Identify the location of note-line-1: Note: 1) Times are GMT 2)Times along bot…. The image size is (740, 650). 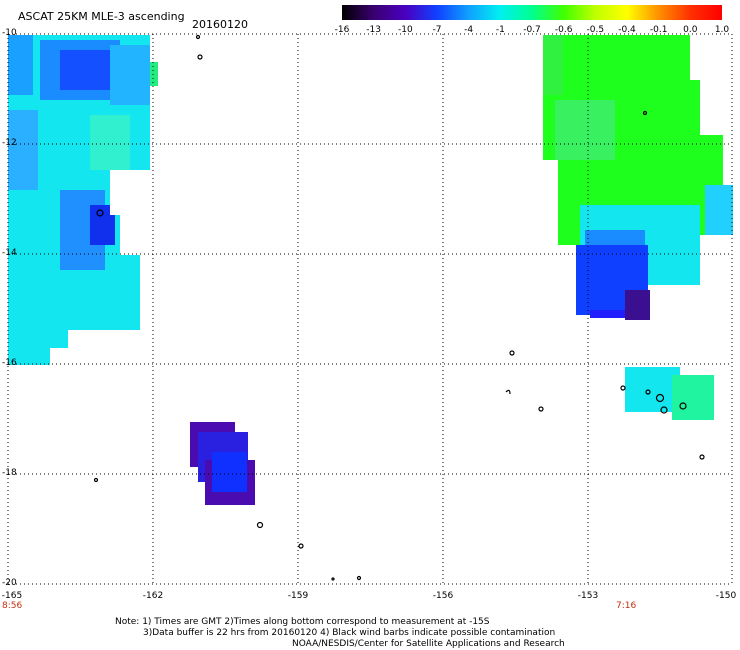
(302, 622).